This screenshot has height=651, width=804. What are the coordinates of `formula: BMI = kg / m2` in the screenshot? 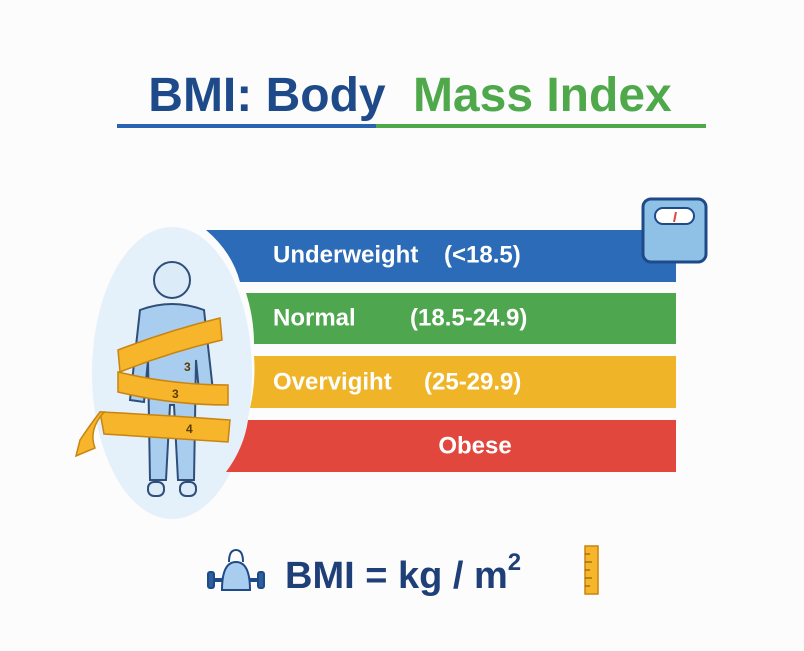 It's located at (403, 573).